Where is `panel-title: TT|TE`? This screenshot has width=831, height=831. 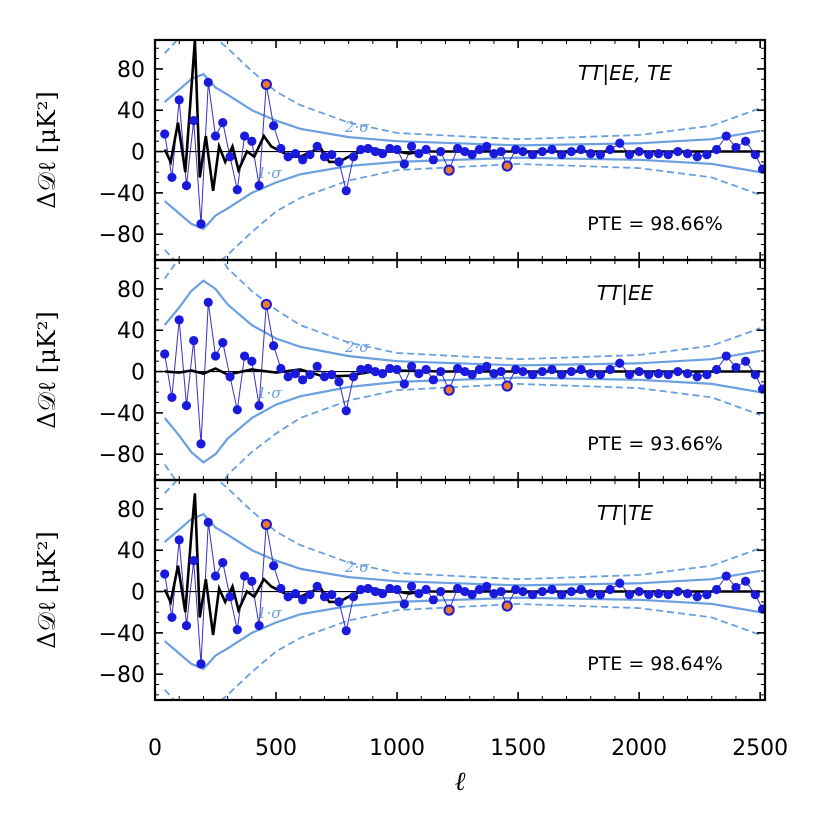 panel-title: TT|TE is located at coordinates (625, 513).